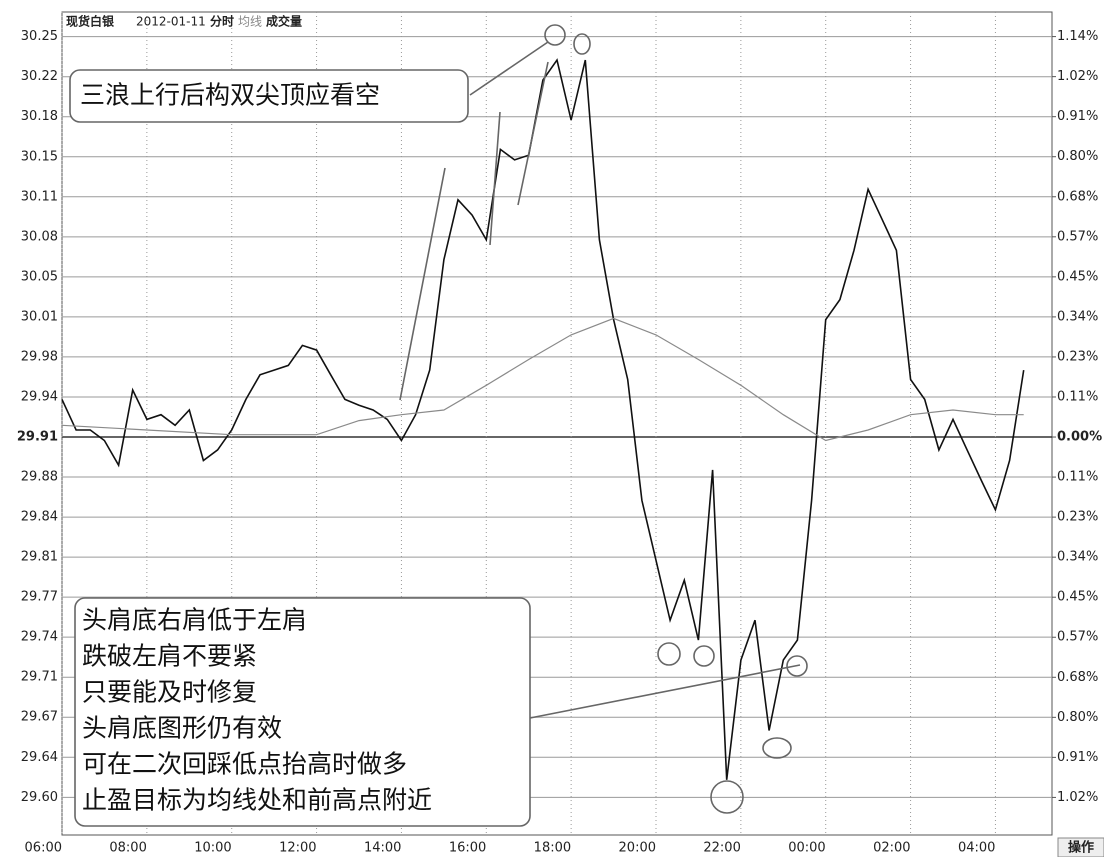  Describe the element at coordinates (244, 764) in the screenshot. I see `annotation-line: 可在二次回踩低点抬高时做多` at that location.